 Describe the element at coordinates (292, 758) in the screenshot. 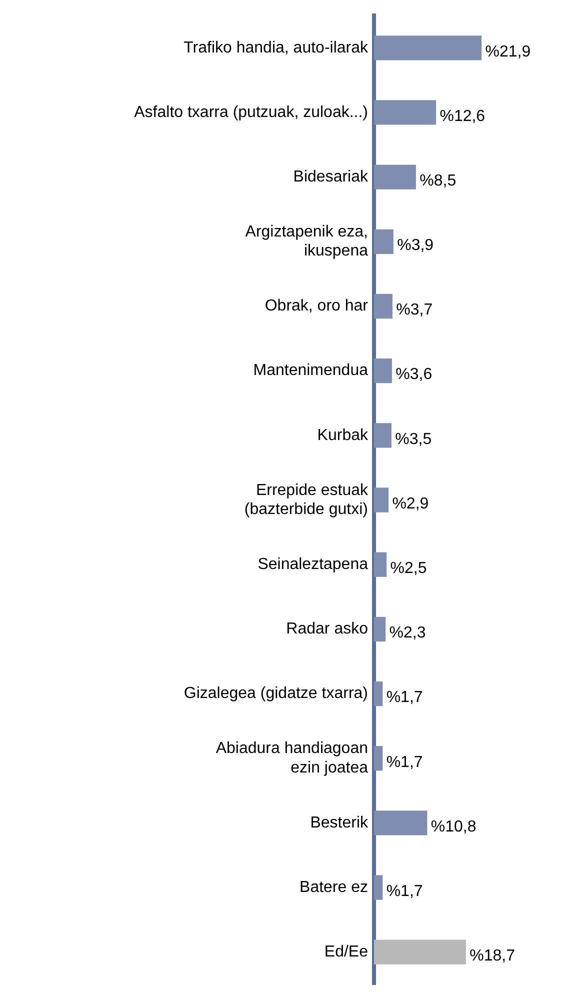

I see `y-tick-label: Abiadura handiagoan ezin joatea` at that location.